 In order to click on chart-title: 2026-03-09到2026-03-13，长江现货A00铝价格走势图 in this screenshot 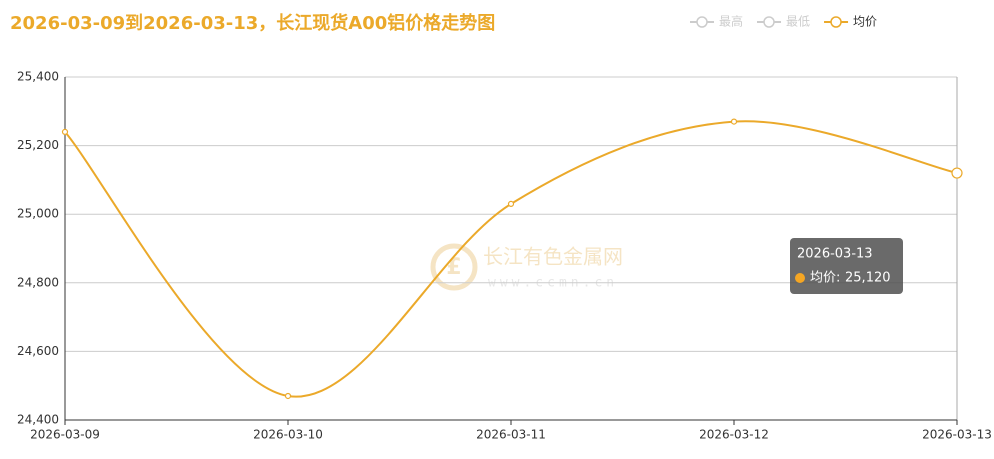, I will do `click(252, 23)`.